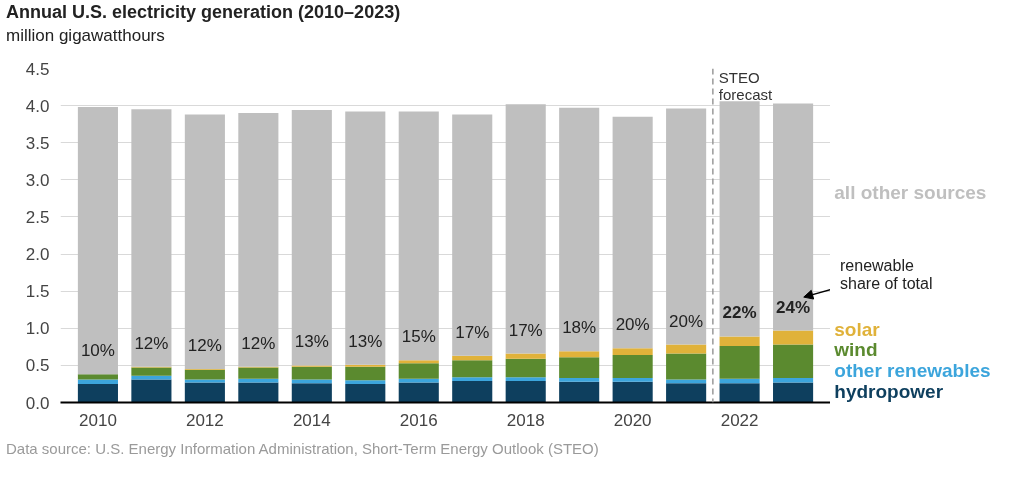 Image resolution: width=1024 pixels, height=499 pixels. What do you see at coordinates (418, 420) in the screenshot?
I see `x-tick-label: 2016` at bounding box center [418, 420].